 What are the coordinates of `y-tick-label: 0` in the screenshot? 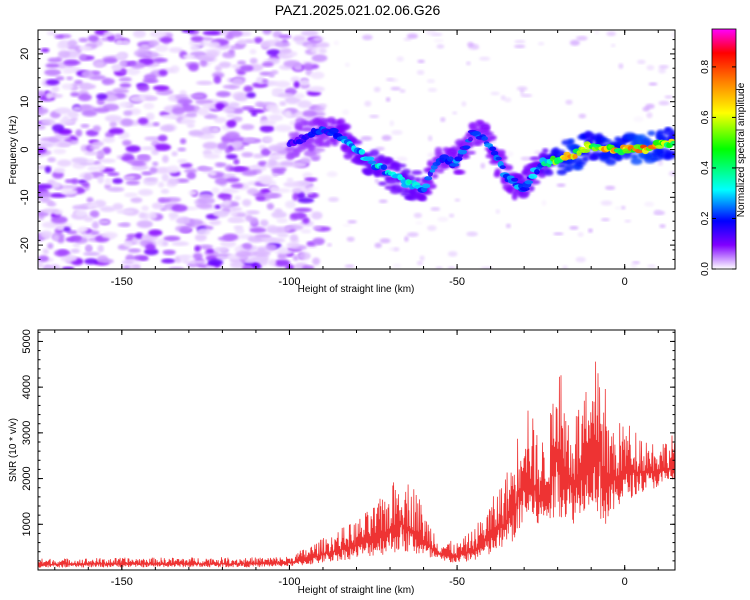 It's located at (25, 149).